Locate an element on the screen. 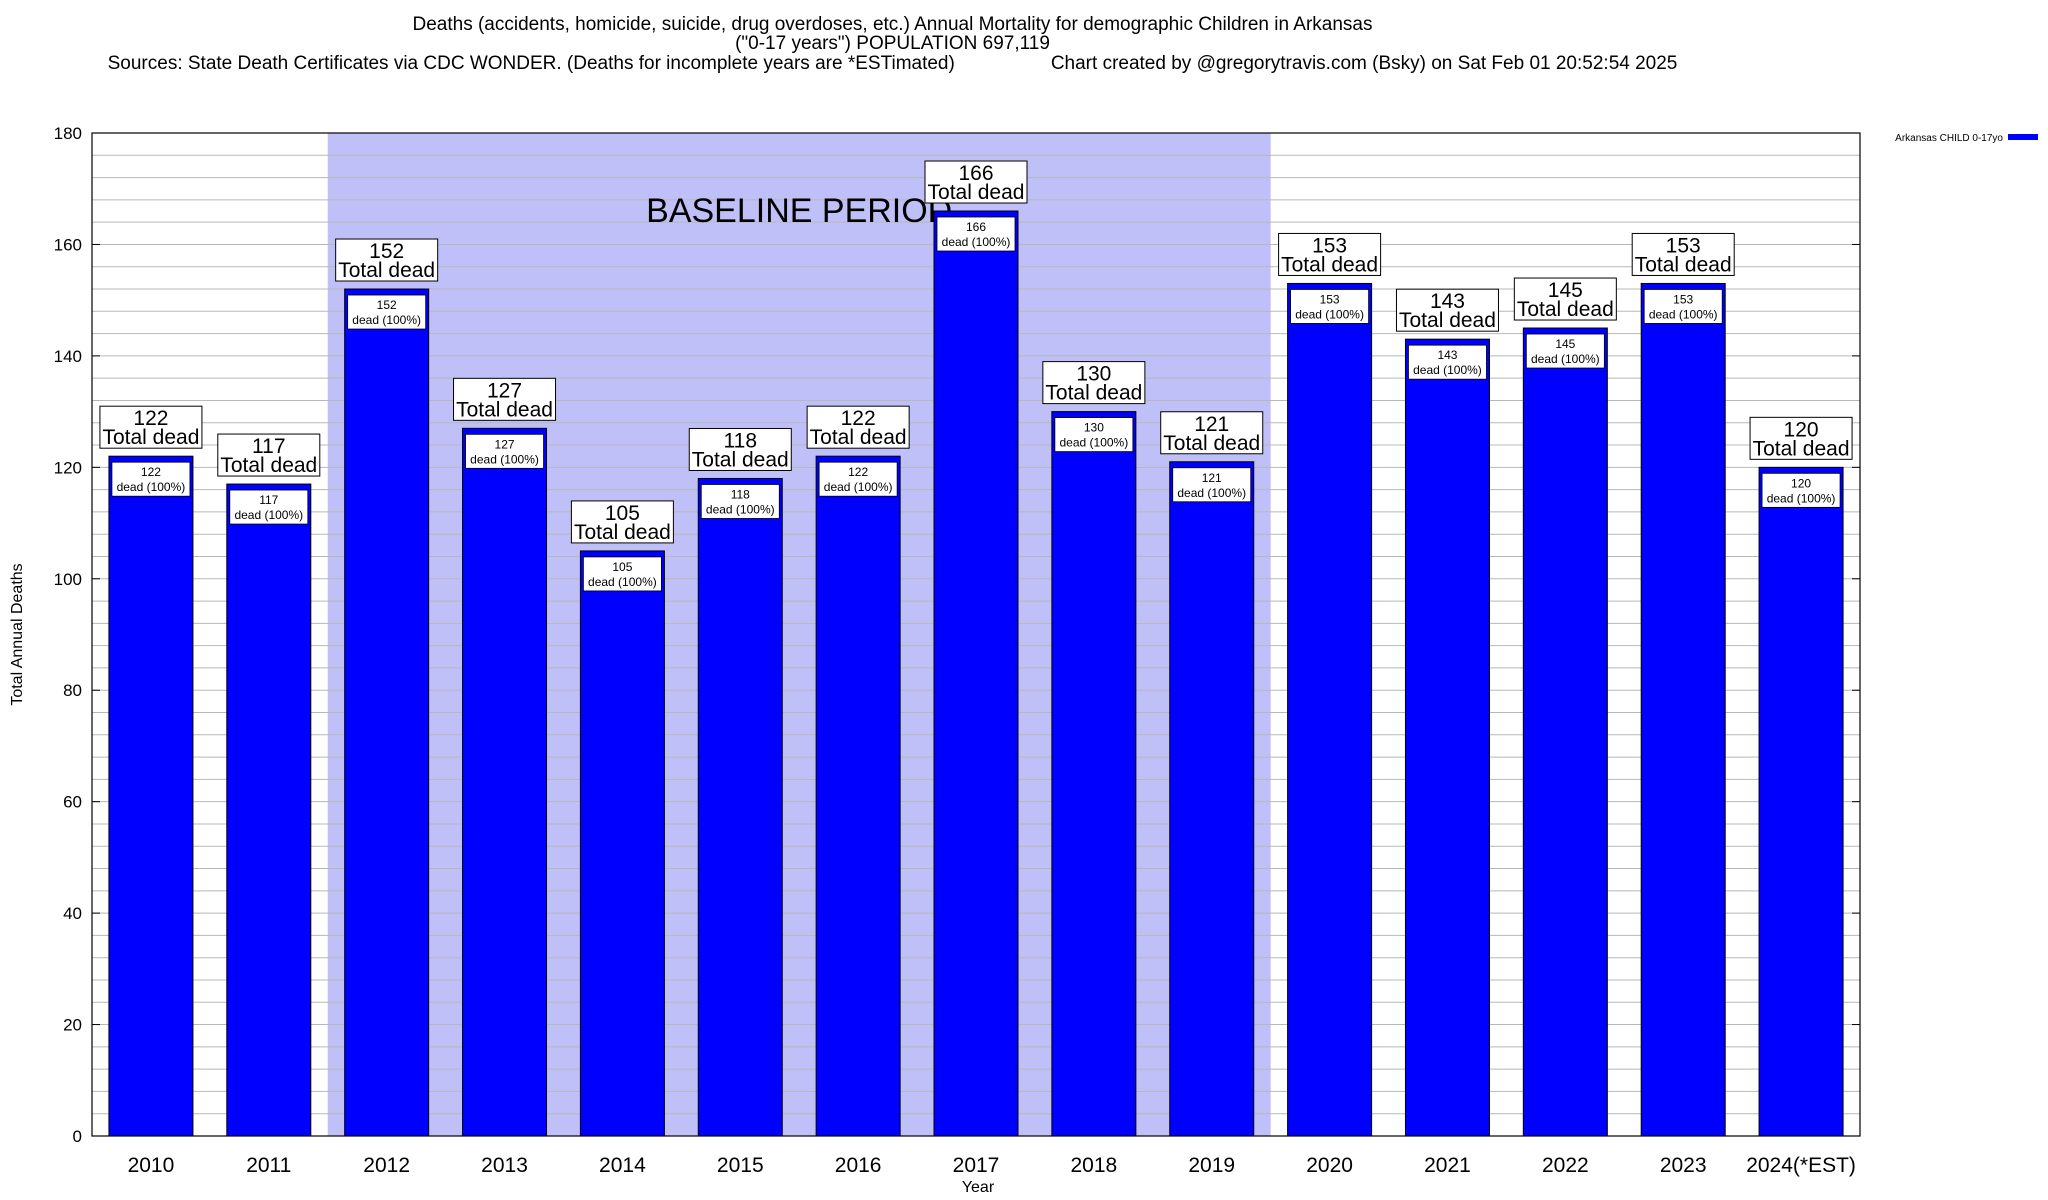  inner-value-label: 105 is located at coordinates (622, 567).